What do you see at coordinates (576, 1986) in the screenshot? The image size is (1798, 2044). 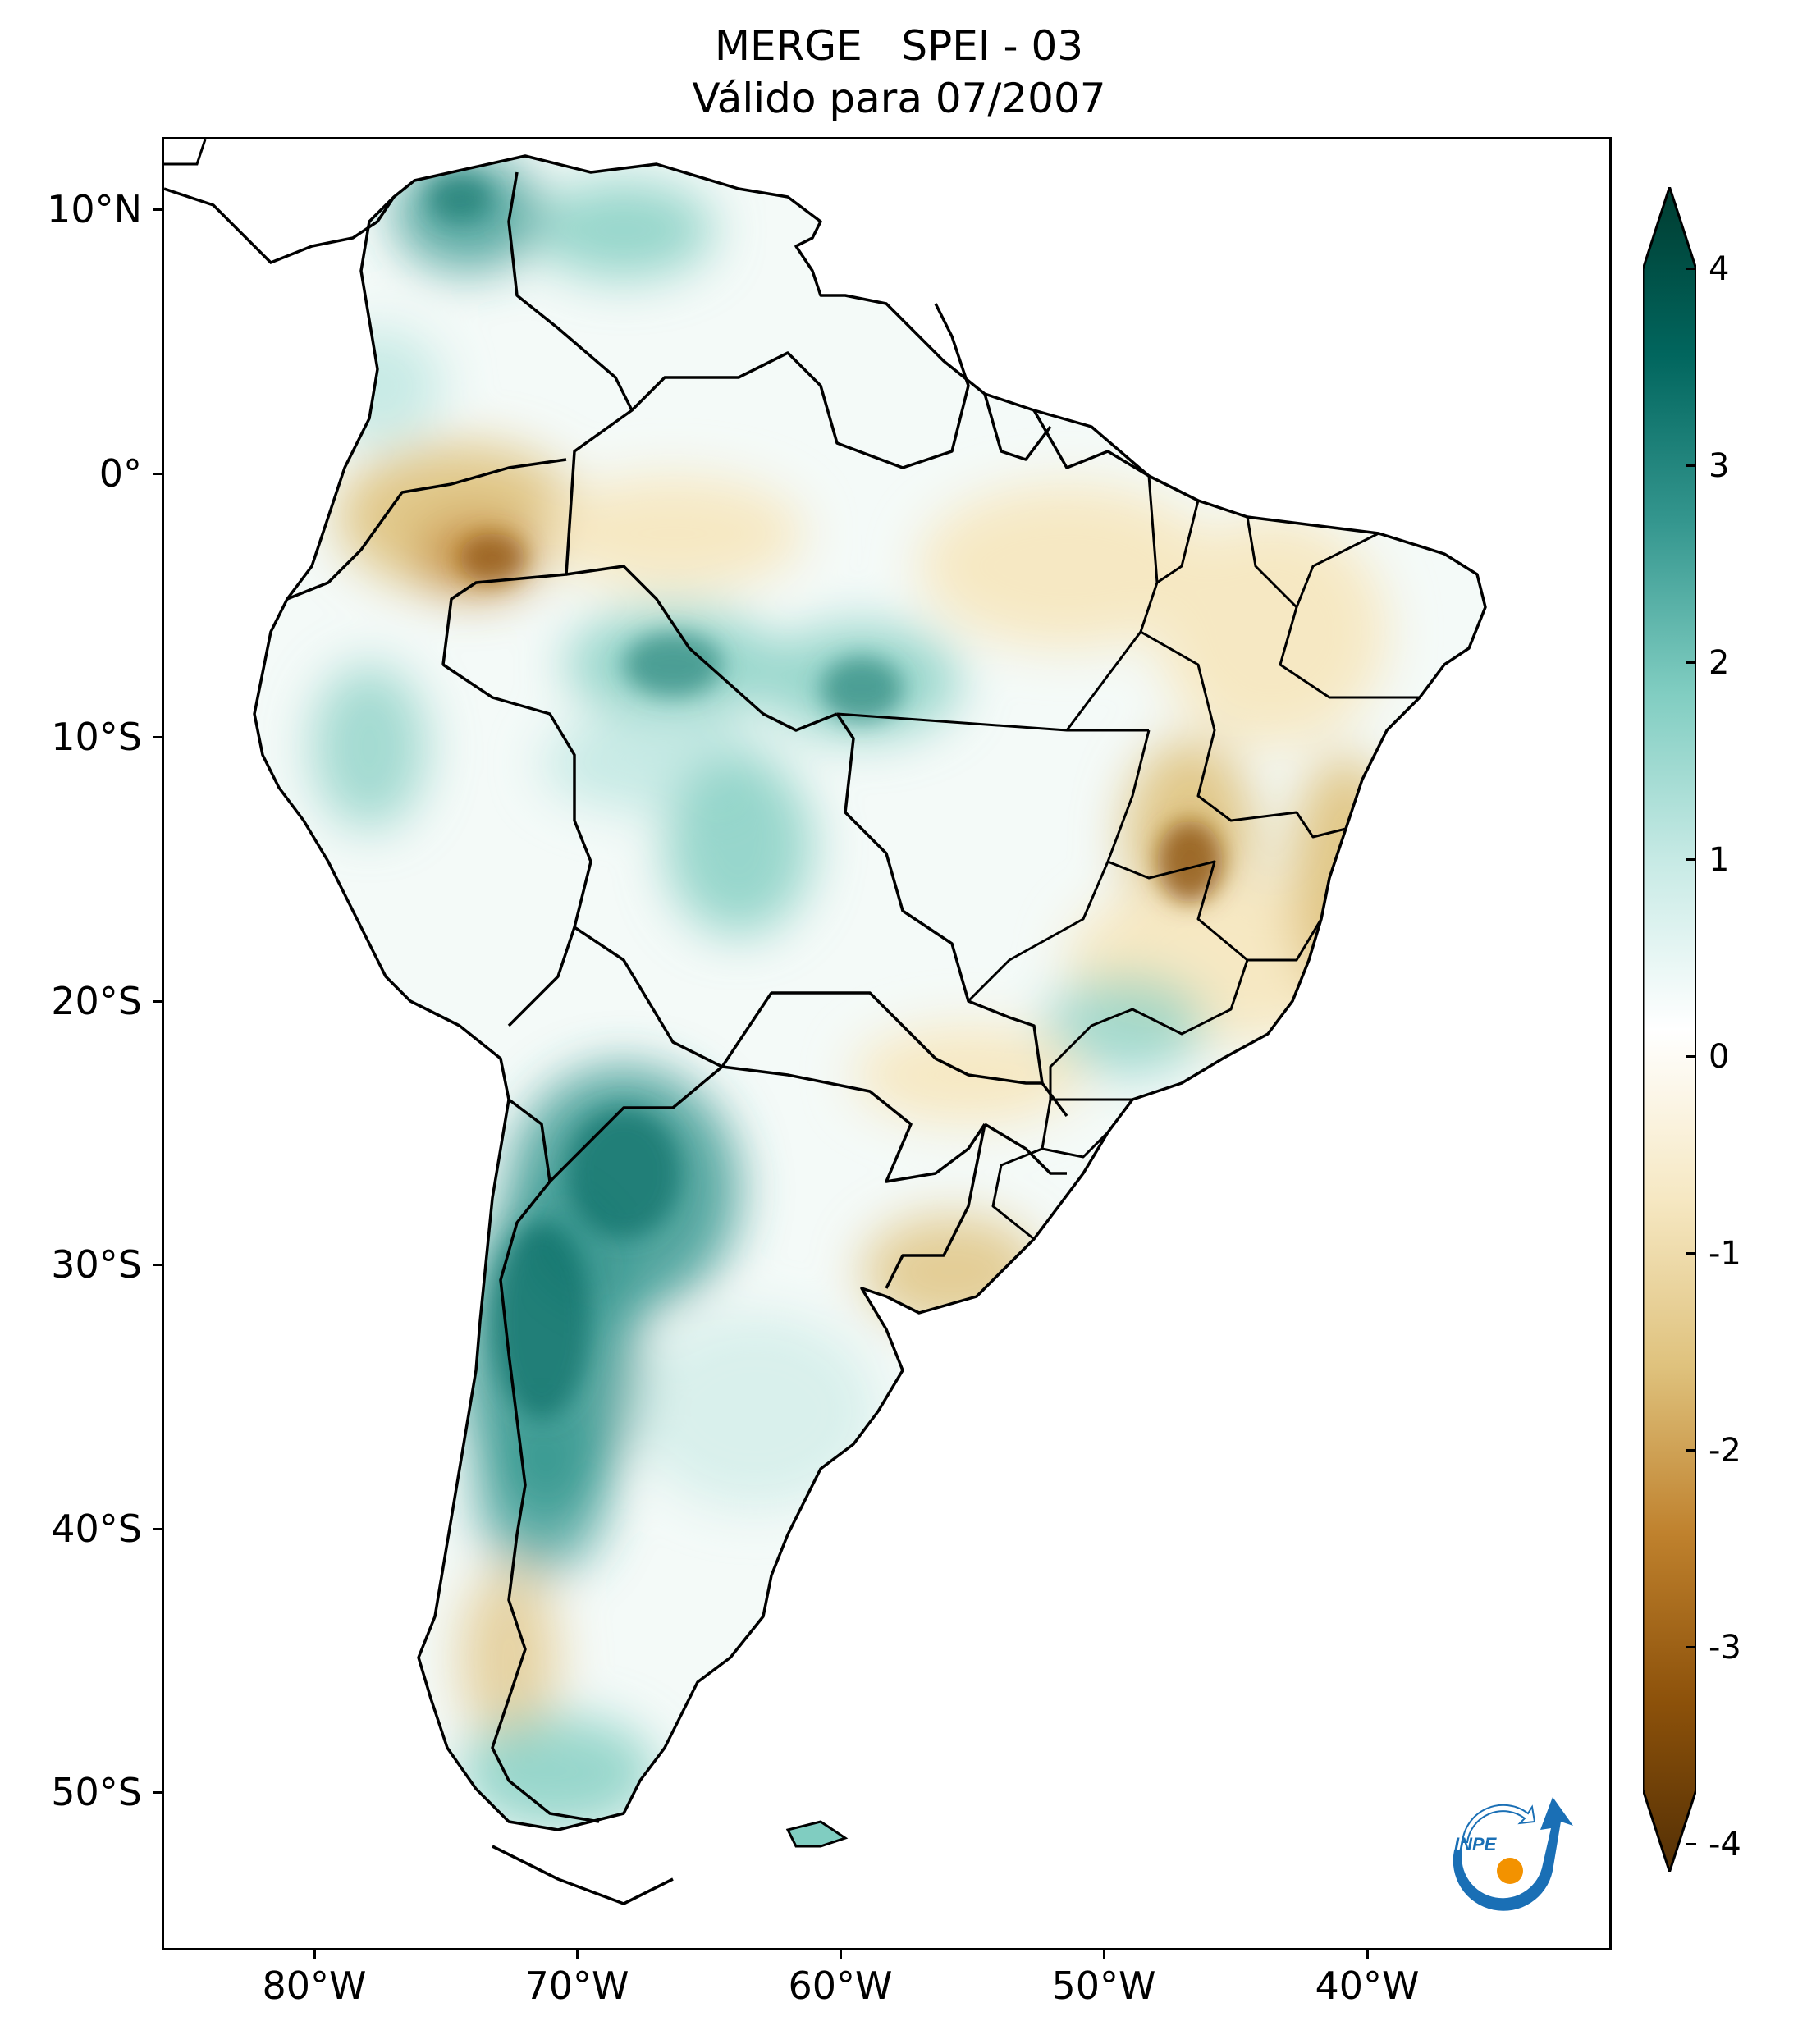 I see `lon-label-70w: 70°W` at bounding box center [576, 1986].